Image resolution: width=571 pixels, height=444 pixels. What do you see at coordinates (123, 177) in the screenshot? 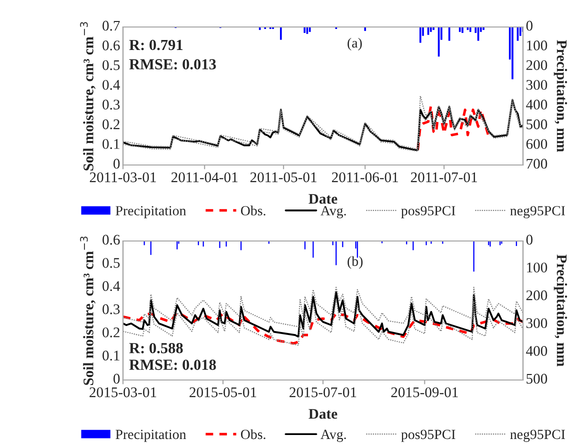
I see `x-tick-label: 2011-03-01` at bounding box center [123, 177].